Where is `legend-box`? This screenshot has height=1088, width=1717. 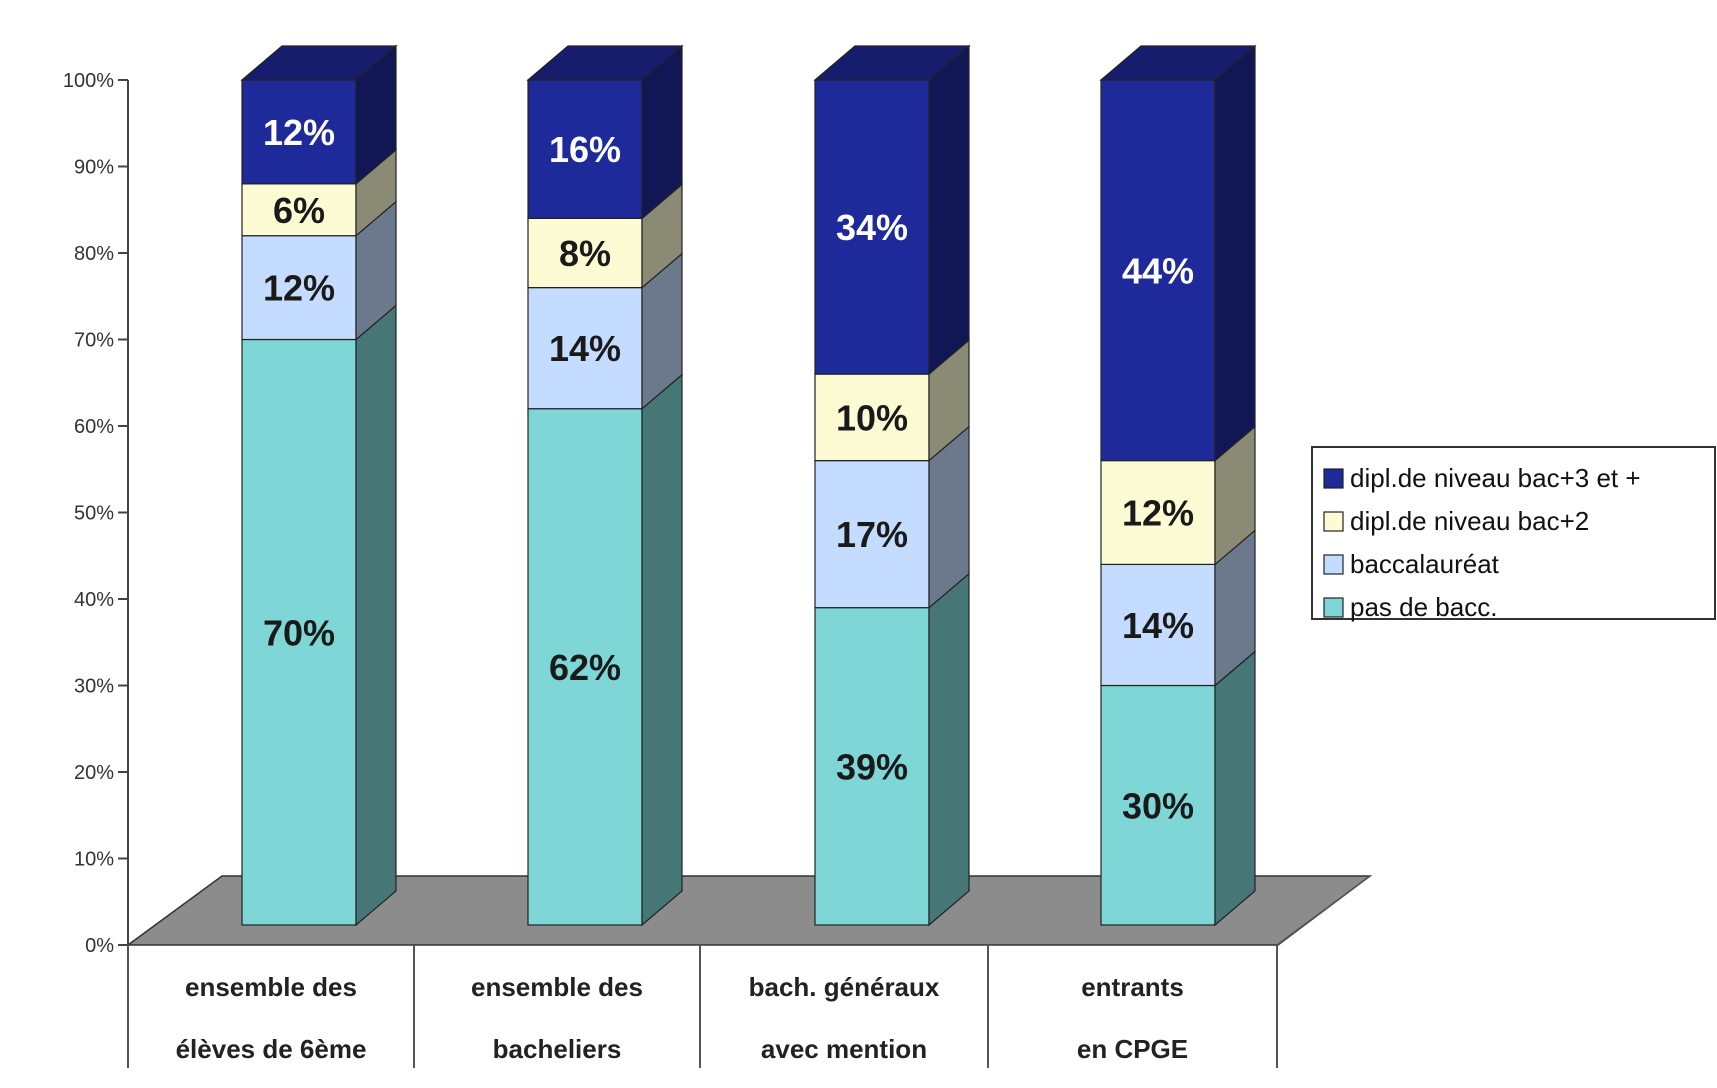 legend-box is located at coordinates (1513, 533).